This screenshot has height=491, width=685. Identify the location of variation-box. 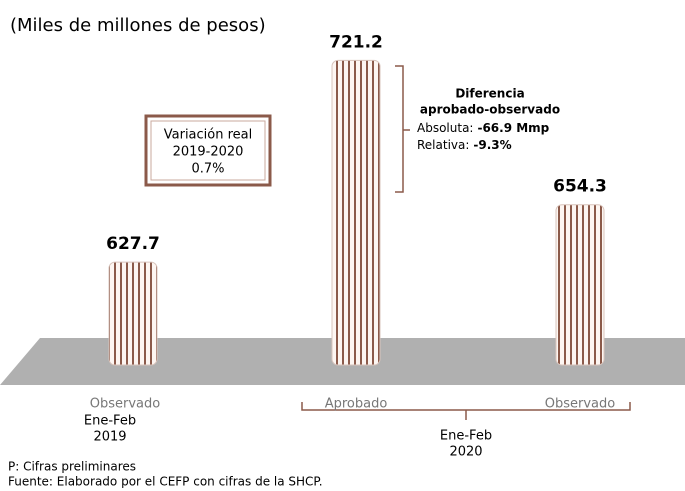
(208, 150).